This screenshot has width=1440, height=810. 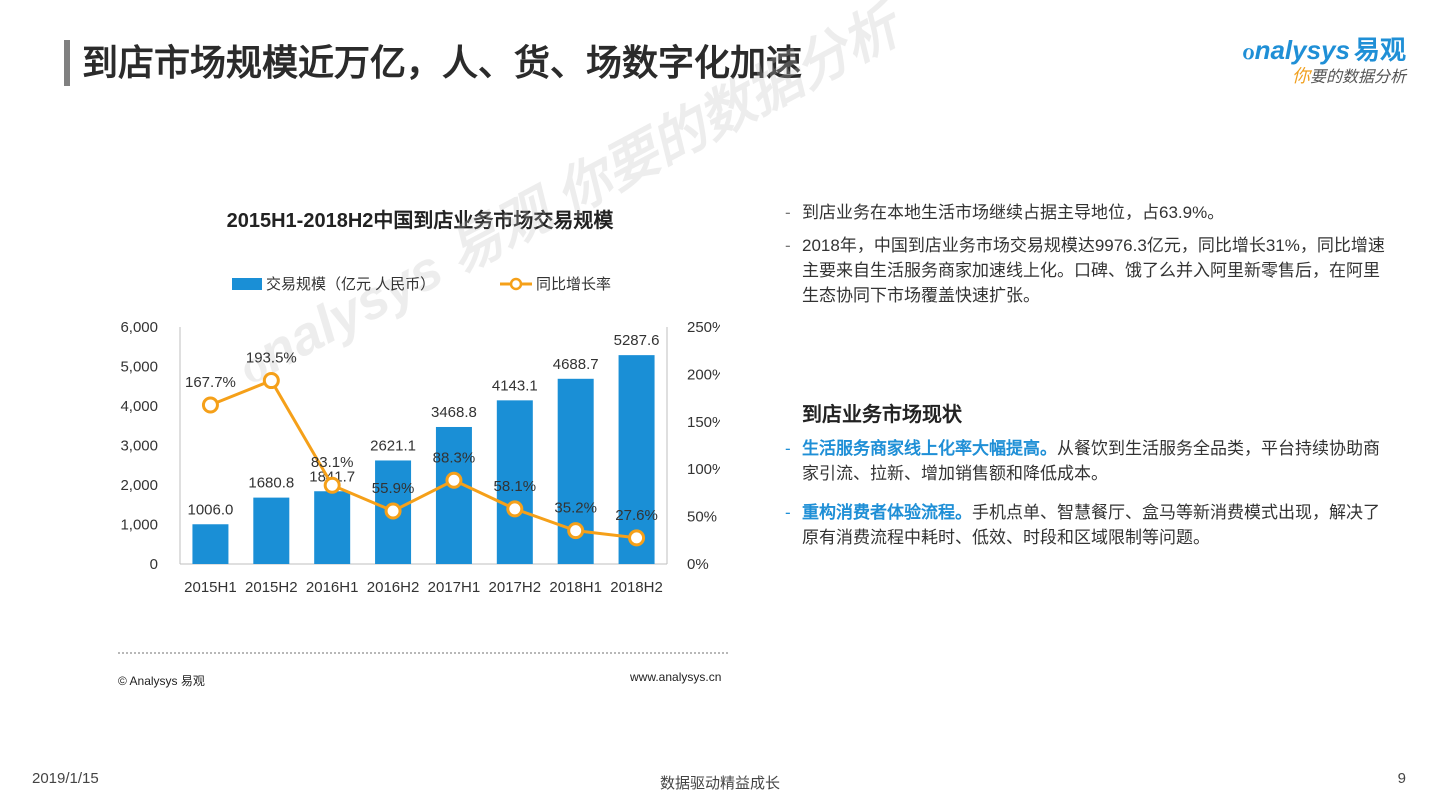 What do you see at coordinates (1379, 50) in the screenshot?
I see `logo-cn: 易观` at bounding box center [1379, 50].